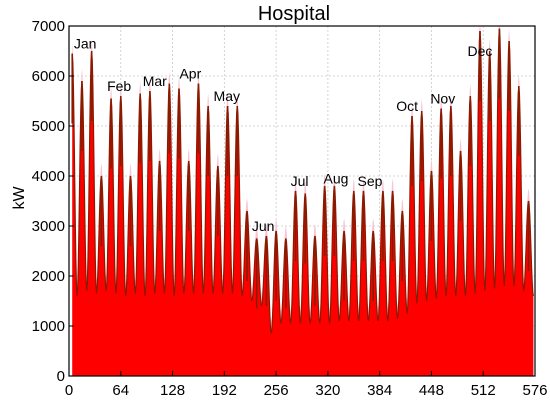  I want to click on month-label-11: Dec, so click(480, 51).